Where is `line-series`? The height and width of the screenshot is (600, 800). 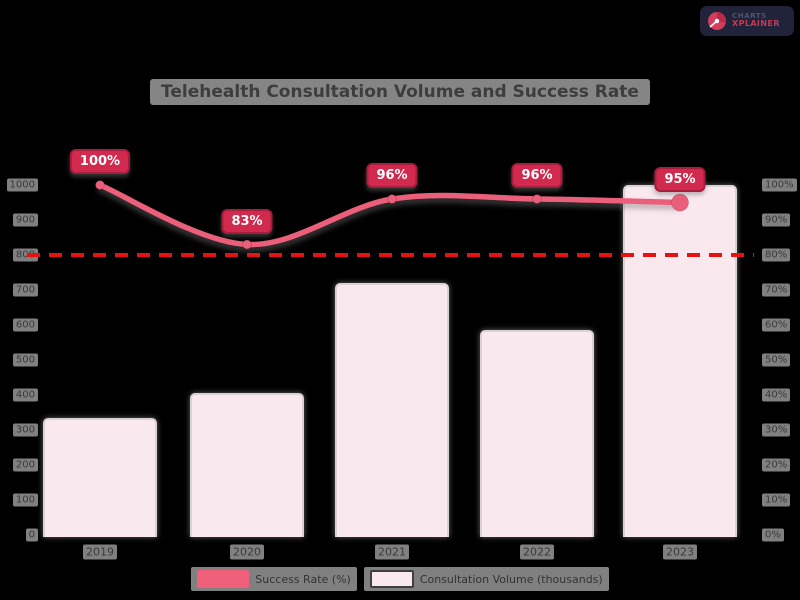 line-series is located at coordinates (390, 215).